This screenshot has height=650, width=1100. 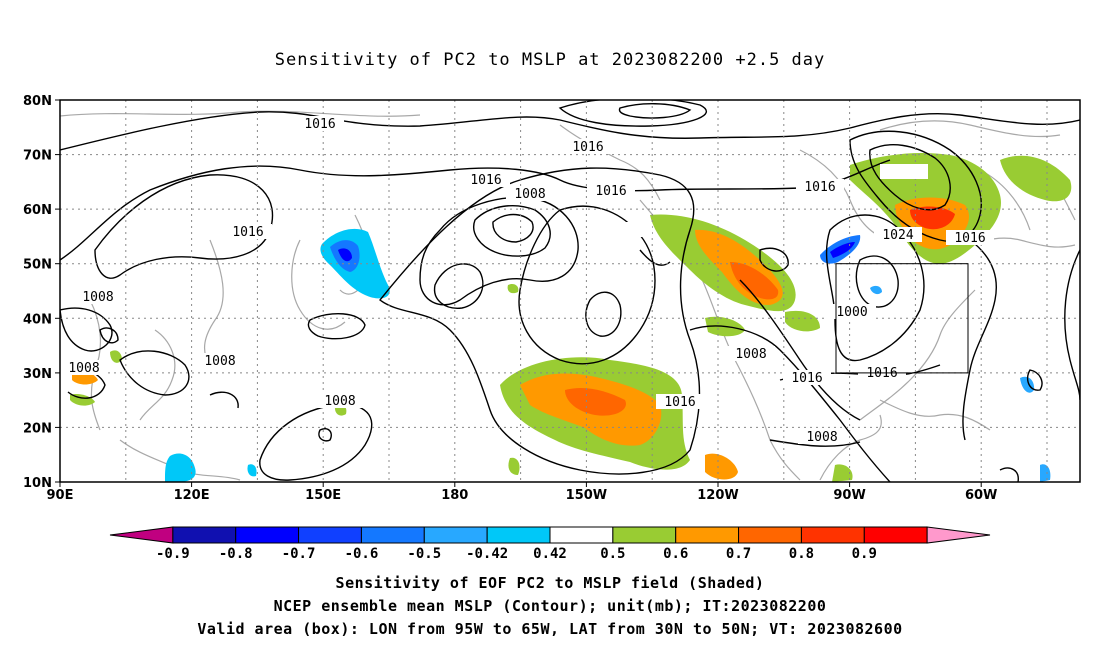 I want to click on lat-label-30n: 30N, so click(x=37, y=374).